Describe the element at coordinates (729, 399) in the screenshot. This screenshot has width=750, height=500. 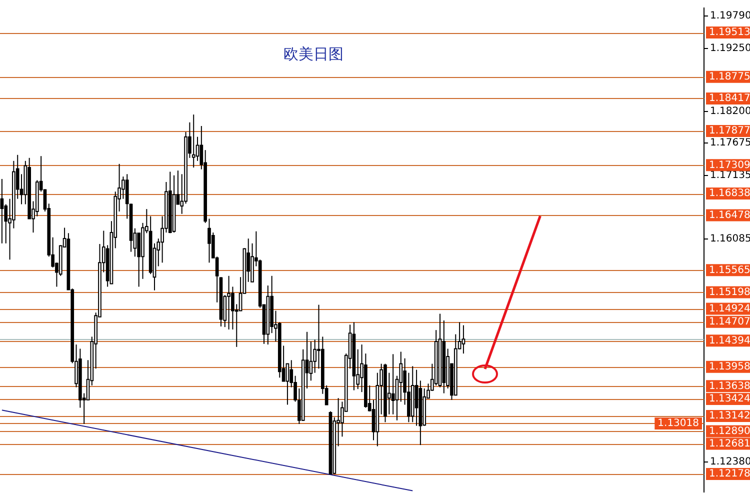
I see `ref-line-label: 1.13424` at that location.